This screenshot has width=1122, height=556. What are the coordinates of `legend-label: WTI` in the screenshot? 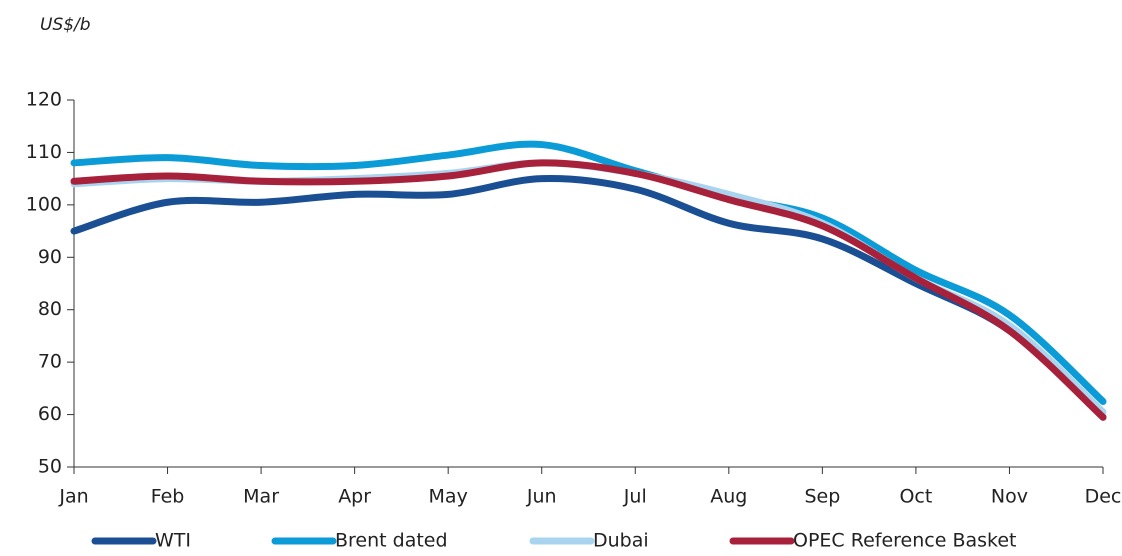 It's located at (173, 541).